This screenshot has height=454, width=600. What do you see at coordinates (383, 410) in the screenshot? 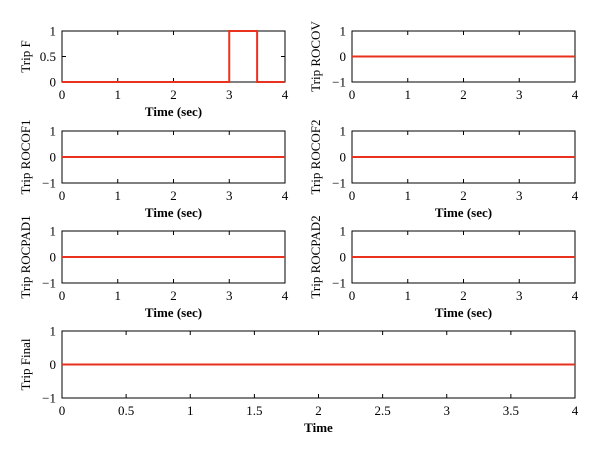
I see `x-tick-label: 2.5` at bounding box center [383, 410].